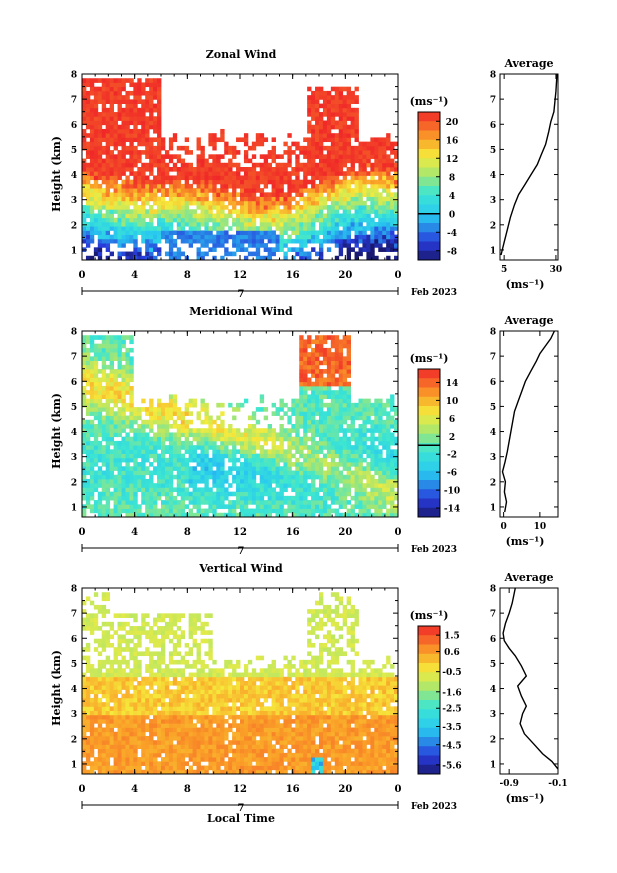 The height and width of the screenshot is (873, 617). I want to click on profile-frame, so click(529, 167).